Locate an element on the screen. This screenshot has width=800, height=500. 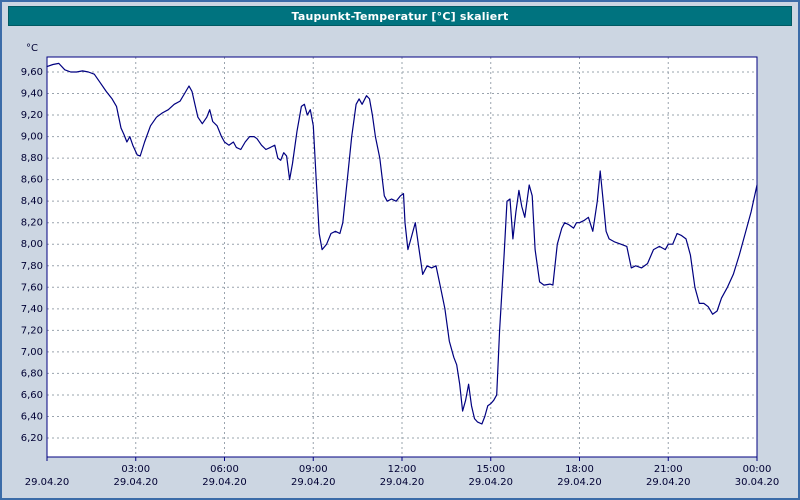
y-tick-label: 6,20 is located at coordinates (32, 438).